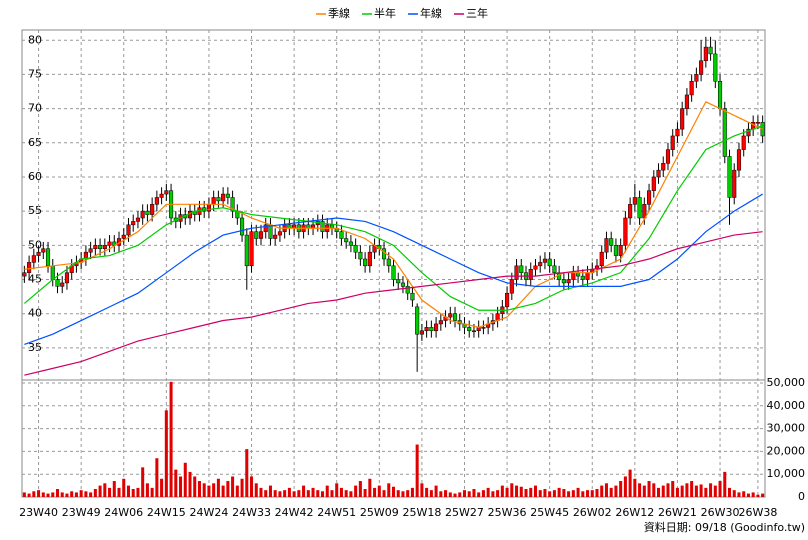  What do you see at coordinates (786, 405) in the screenshot?
I see `y2-tick-label: 40,000` at bounding box center [786, 405].